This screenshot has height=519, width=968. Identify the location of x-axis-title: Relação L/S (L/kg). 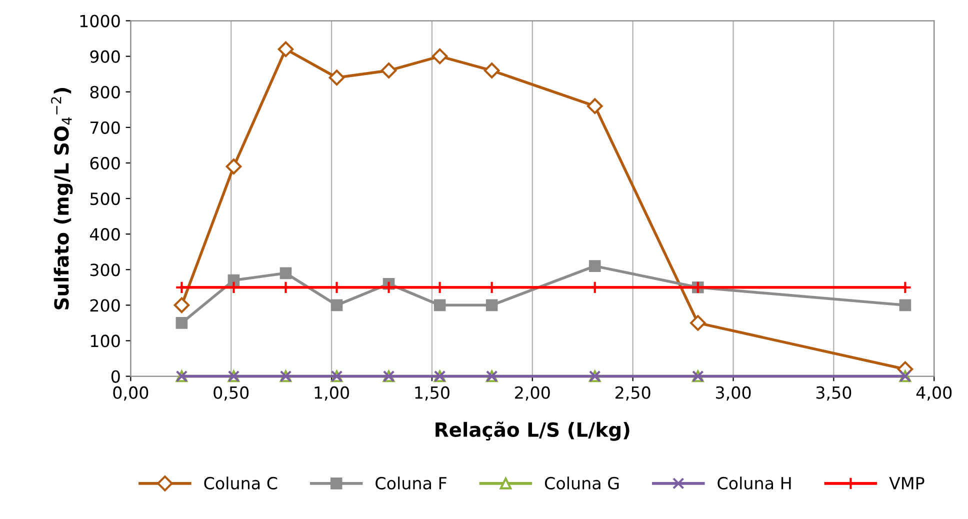
(533, 431).